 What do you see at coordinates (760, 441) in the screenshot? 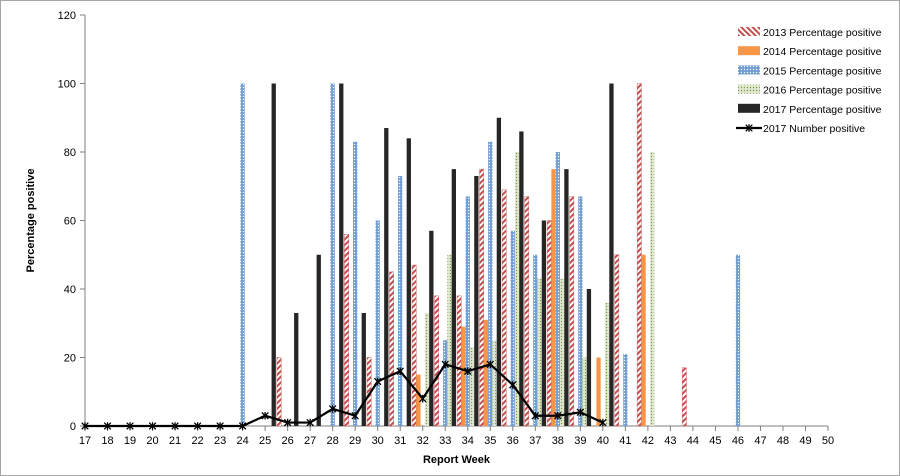
I see `x-tick-label: 47` at bounding box center [760, 441].